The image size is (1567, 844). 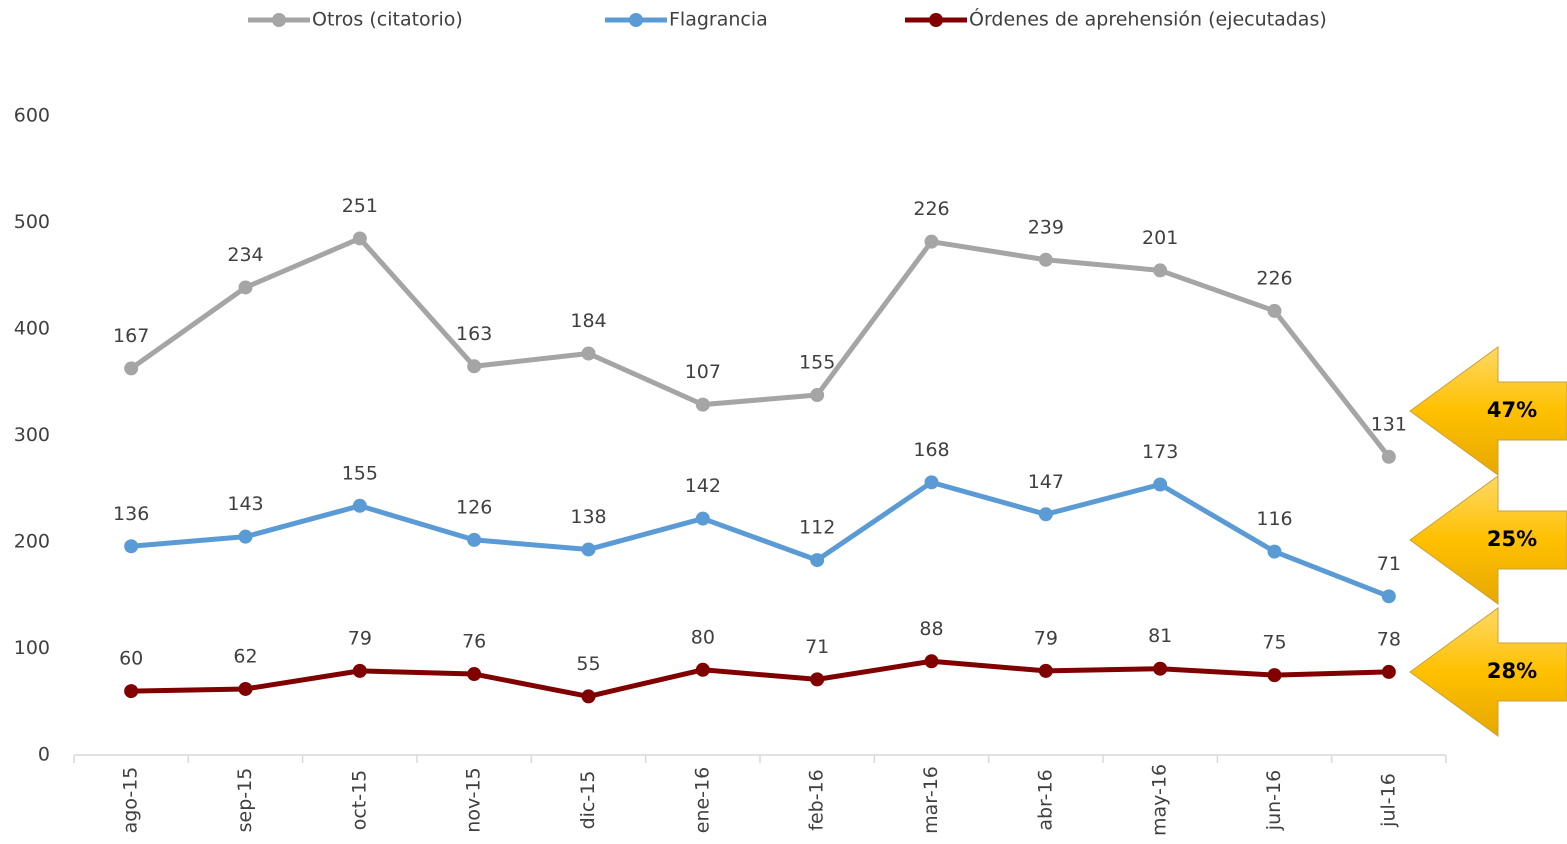 What do you see at coordinates (1512, 671) in the screenshot?
I see `annotation: 28%` at bounding box center [1512, 671].